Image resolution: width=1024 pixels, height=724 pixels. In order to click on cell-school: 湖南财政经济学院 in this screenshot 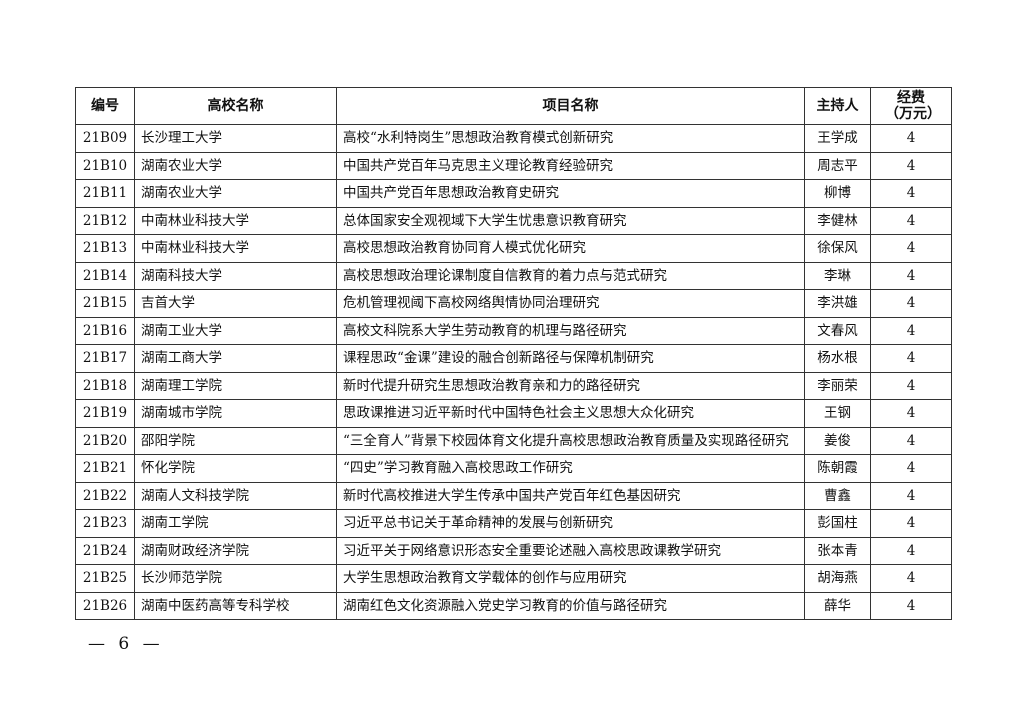, I will do `click(235, 550)`.